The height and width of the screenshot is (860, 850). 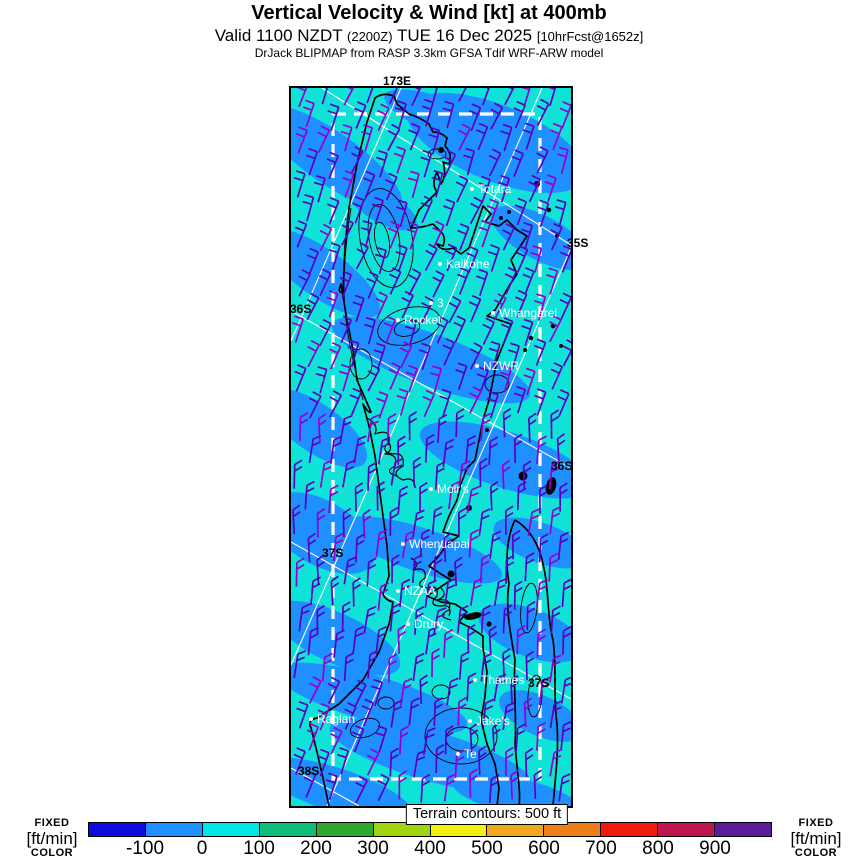 What do you see at coordinates (464, 35) in the screenshot?
I see `valid-date: TUE 16 Dec 2025` at bounding box center [464, 35].